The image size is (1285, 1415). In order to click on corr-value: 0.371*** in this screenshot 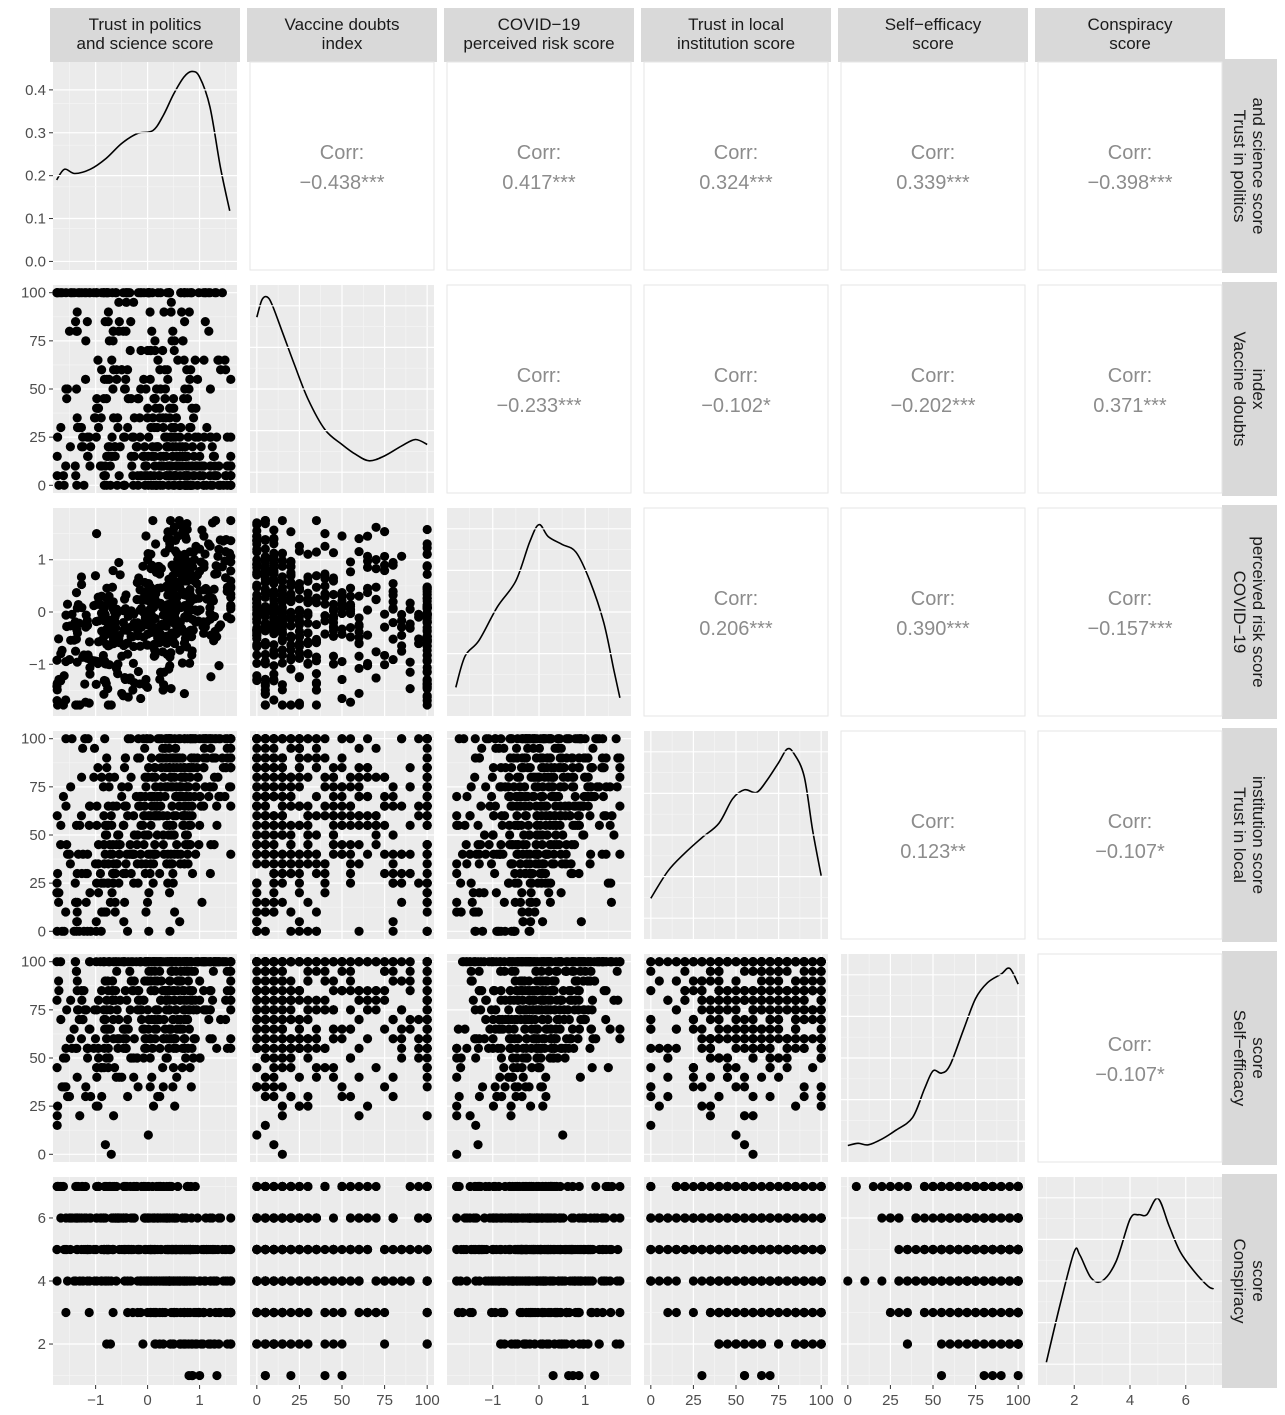, I will do `click(1130, 406)`.